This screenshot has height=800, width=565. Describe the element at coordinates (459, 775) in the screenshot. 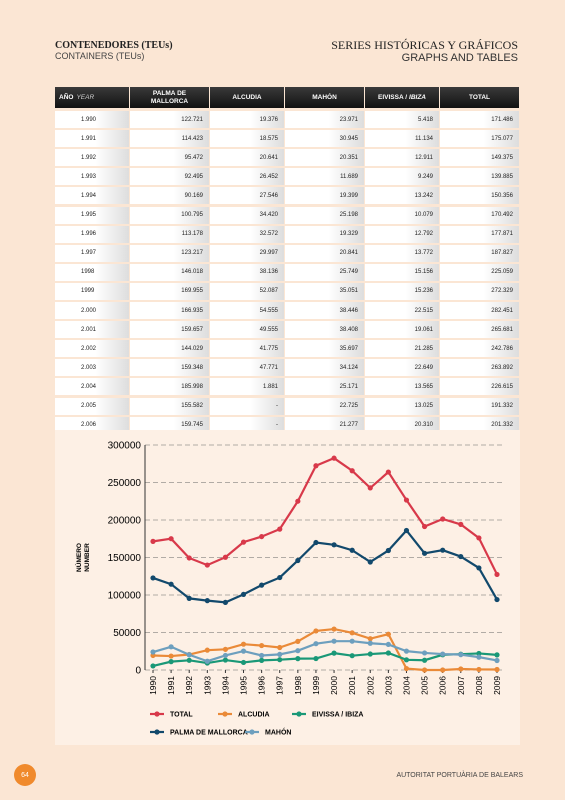

I see `footer-text: AUTORITAT PORTUÀRIA DE BALEARS` at that location.